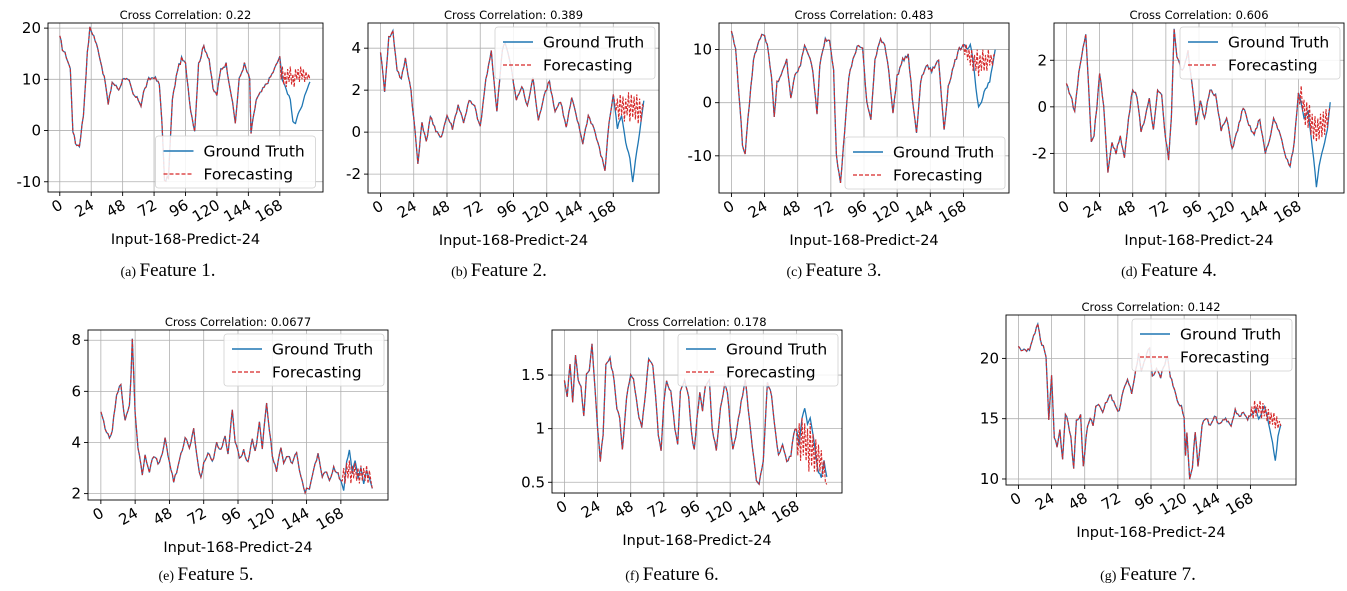 The height and width of the screenshot is (591, 1347). Describe the element at coordinates (989, 419) in the screenshot. I see `y-tick-label: 15` at that location.